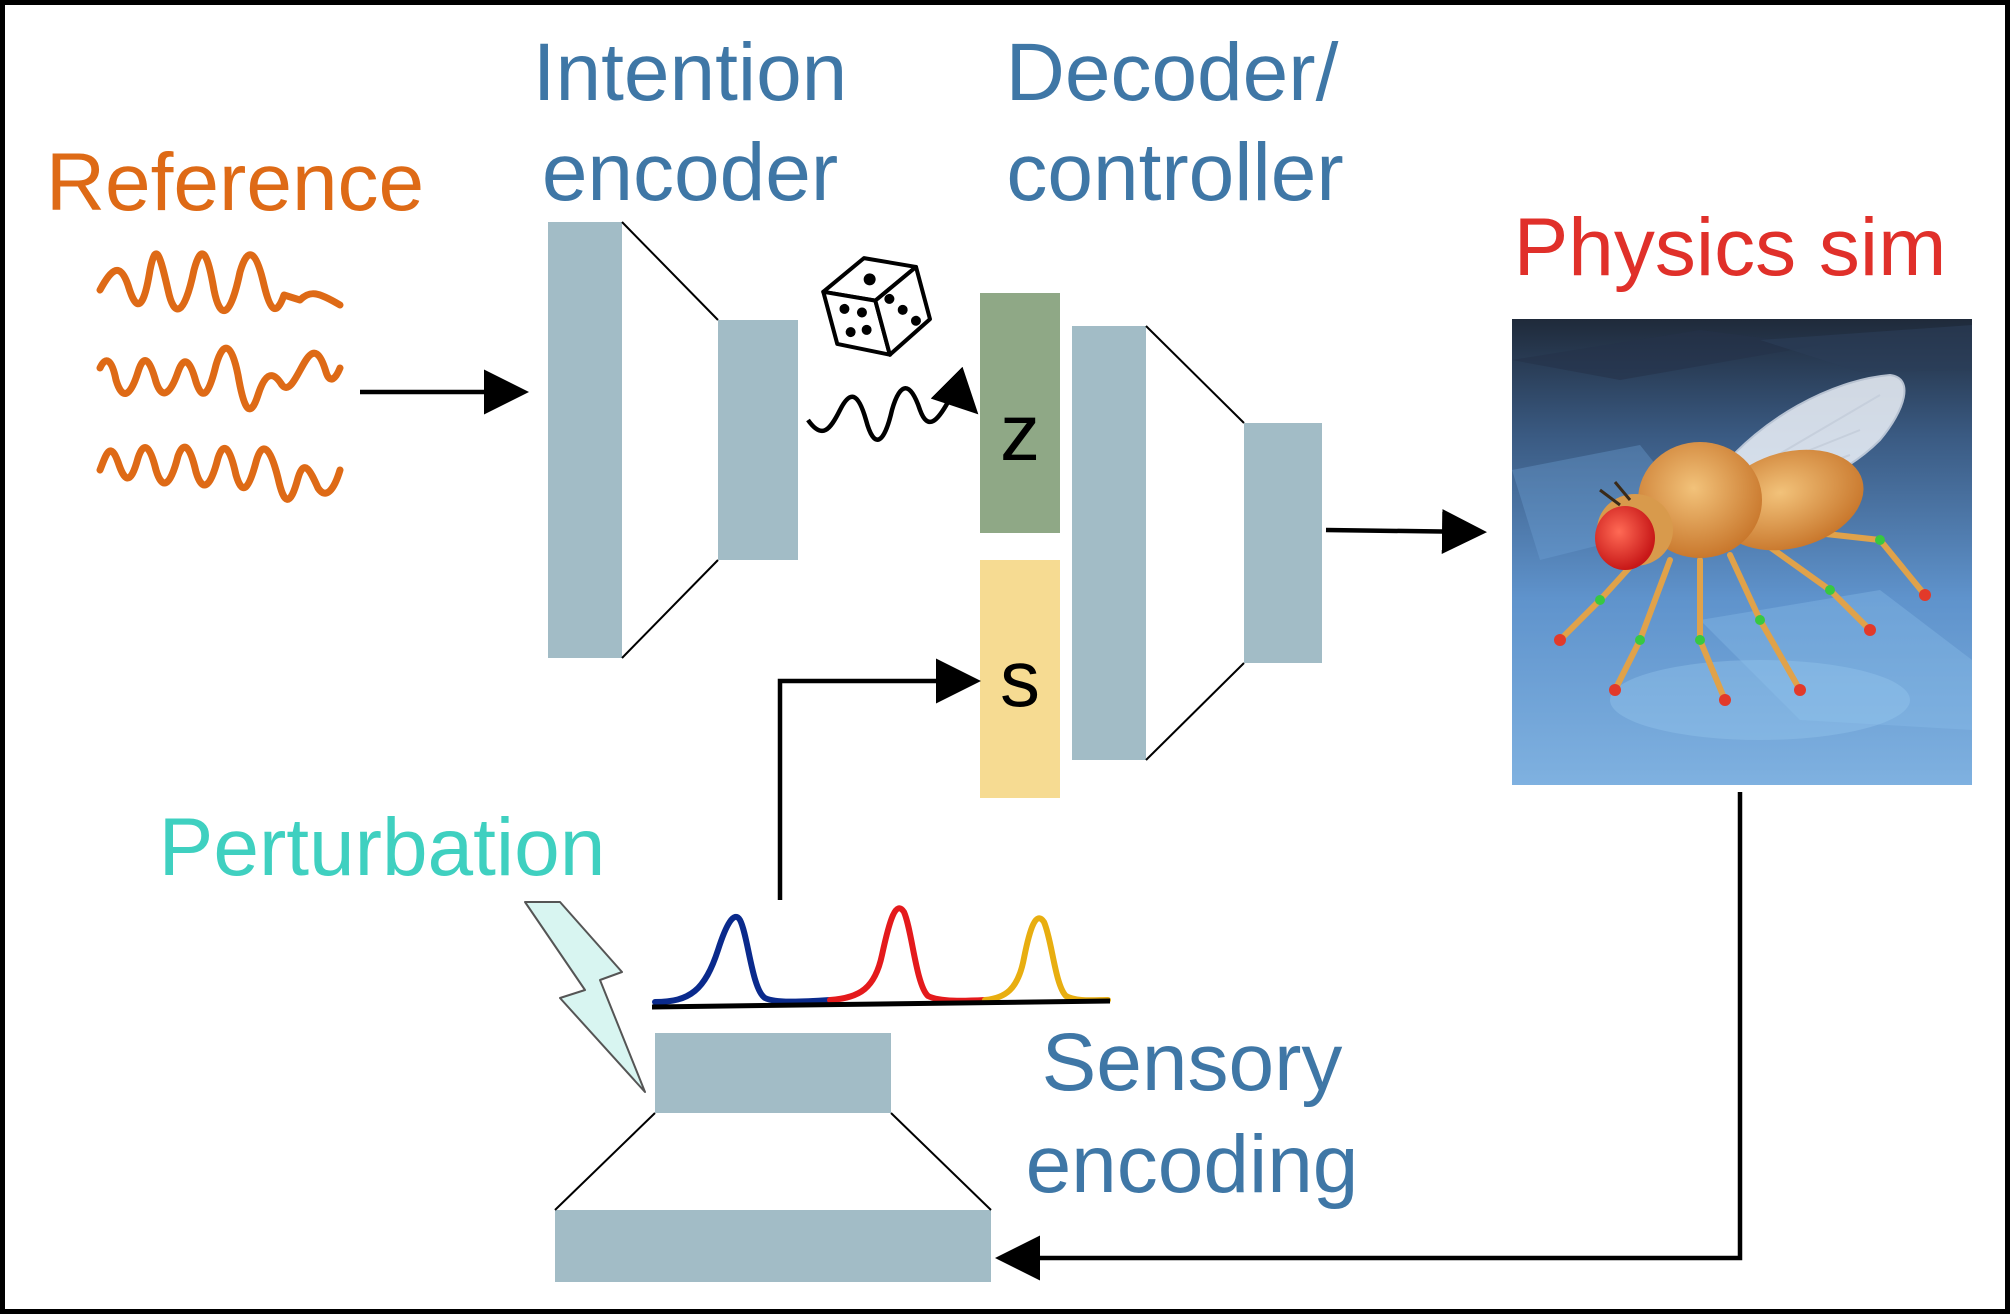 The width and height of the screenshot is (2010, 1314). Describe the element at coordinates (742, 959) in the screenshot. I see `peak-blue` at that location.